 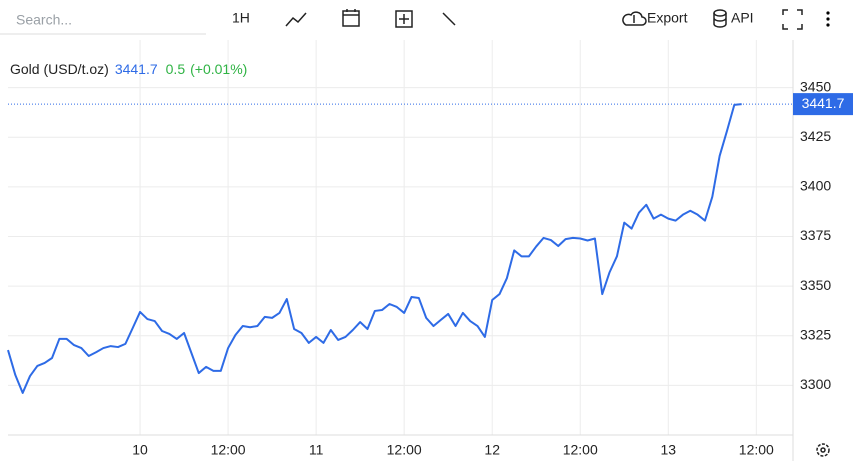 I want to click on calendar-icon, so click(x=351, y=18).